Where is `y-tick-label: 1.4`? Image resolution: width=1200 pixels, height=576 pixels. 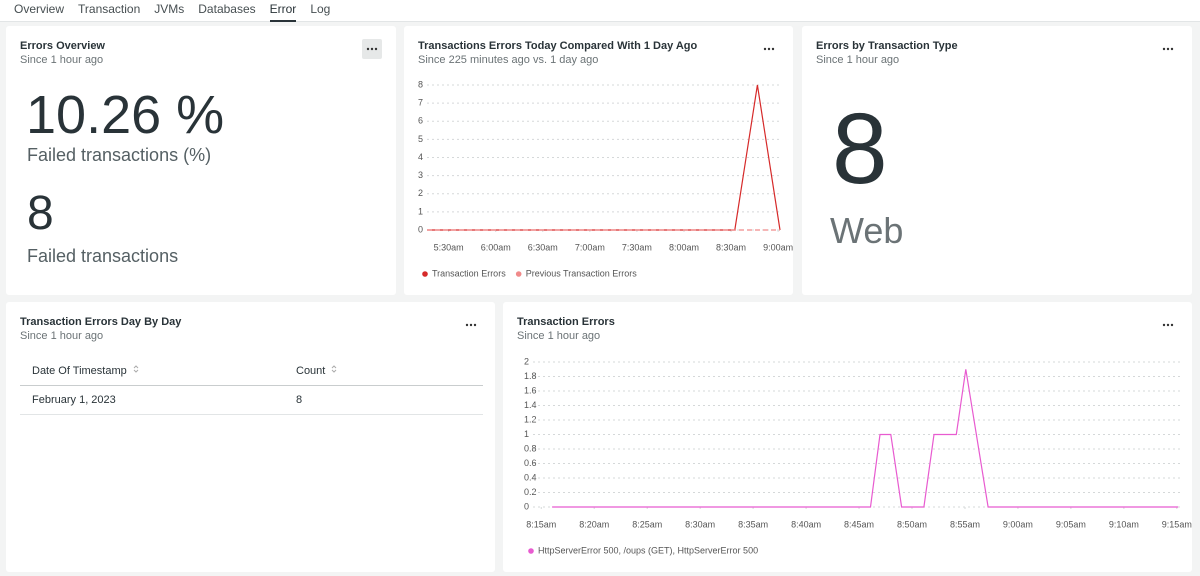 y-tick-label: 1.4 is located at coordinates (530, 405).